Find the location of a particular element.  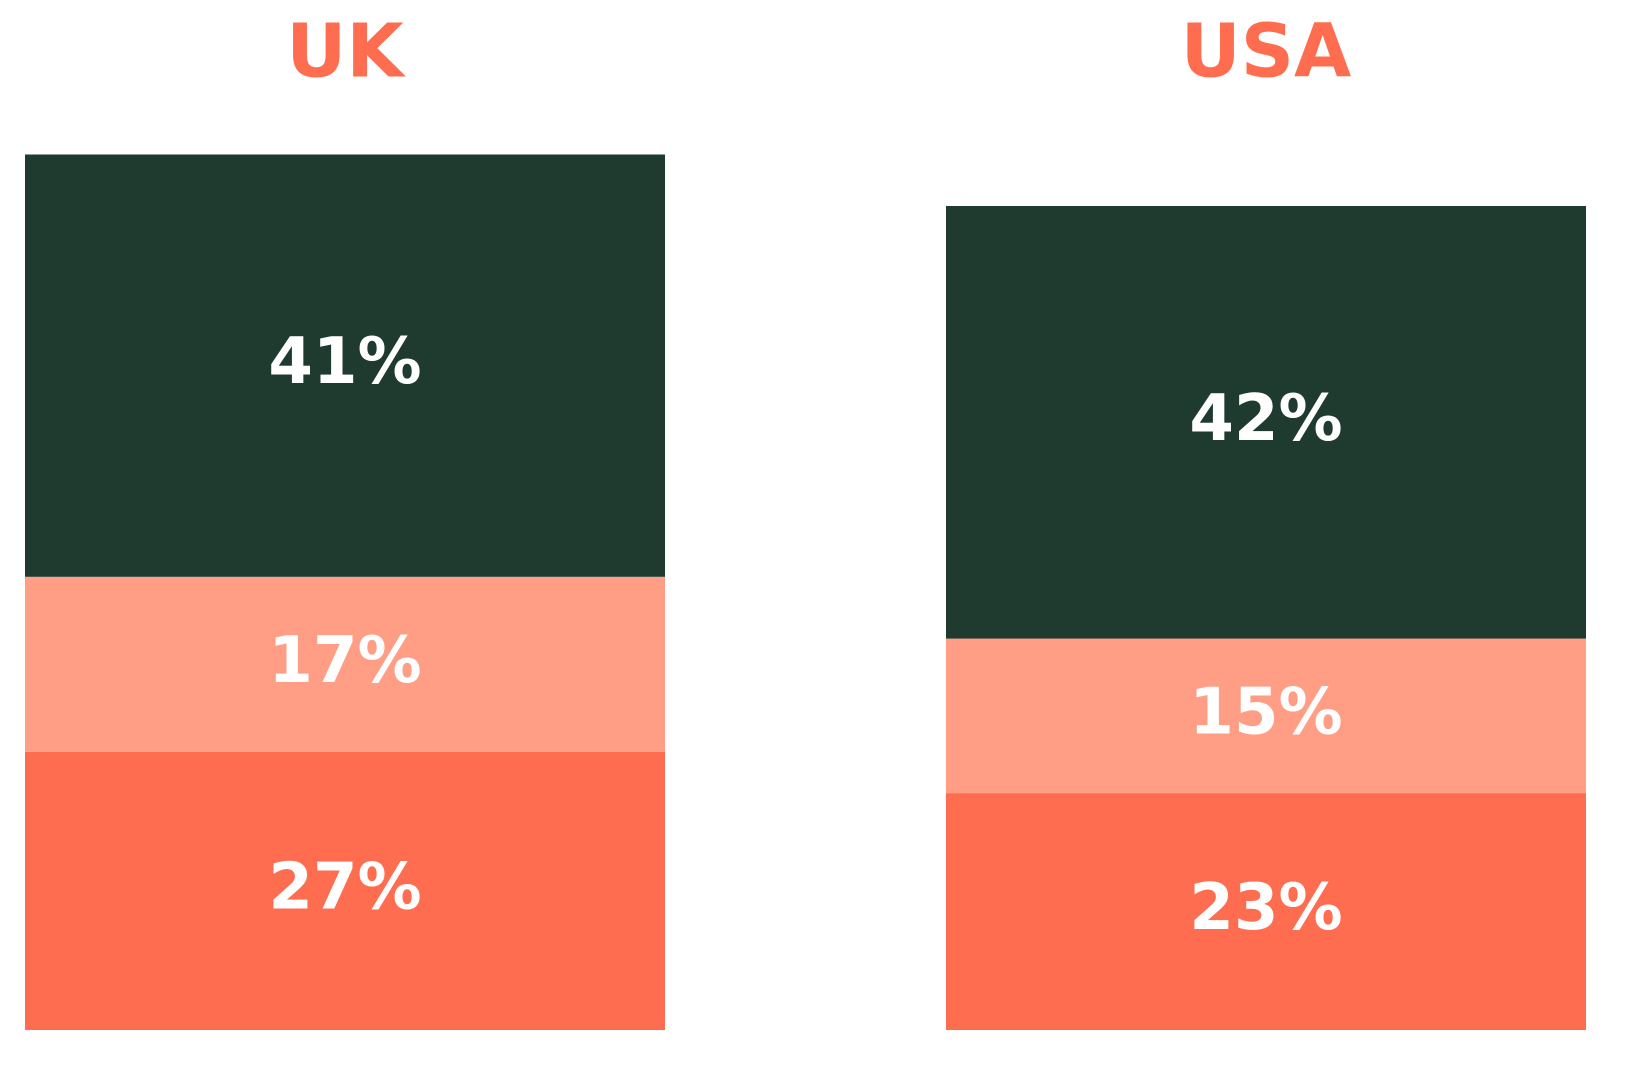

value-label: 27% is located at coordinates (344, 888).